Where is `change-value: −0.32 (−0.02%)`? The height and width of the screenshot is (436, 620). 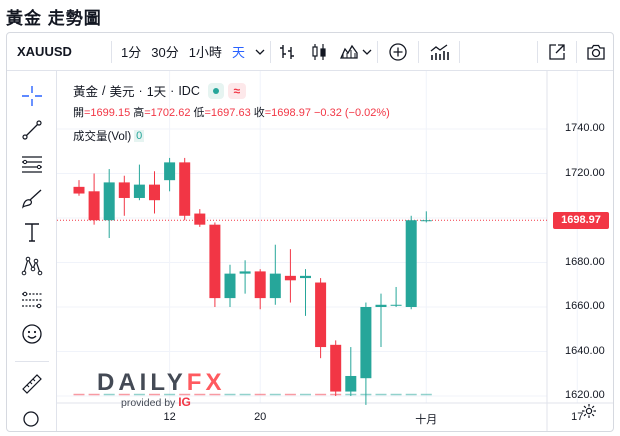
change-value: −0.32 (−0.02%) is located at coordinates (352, 113).